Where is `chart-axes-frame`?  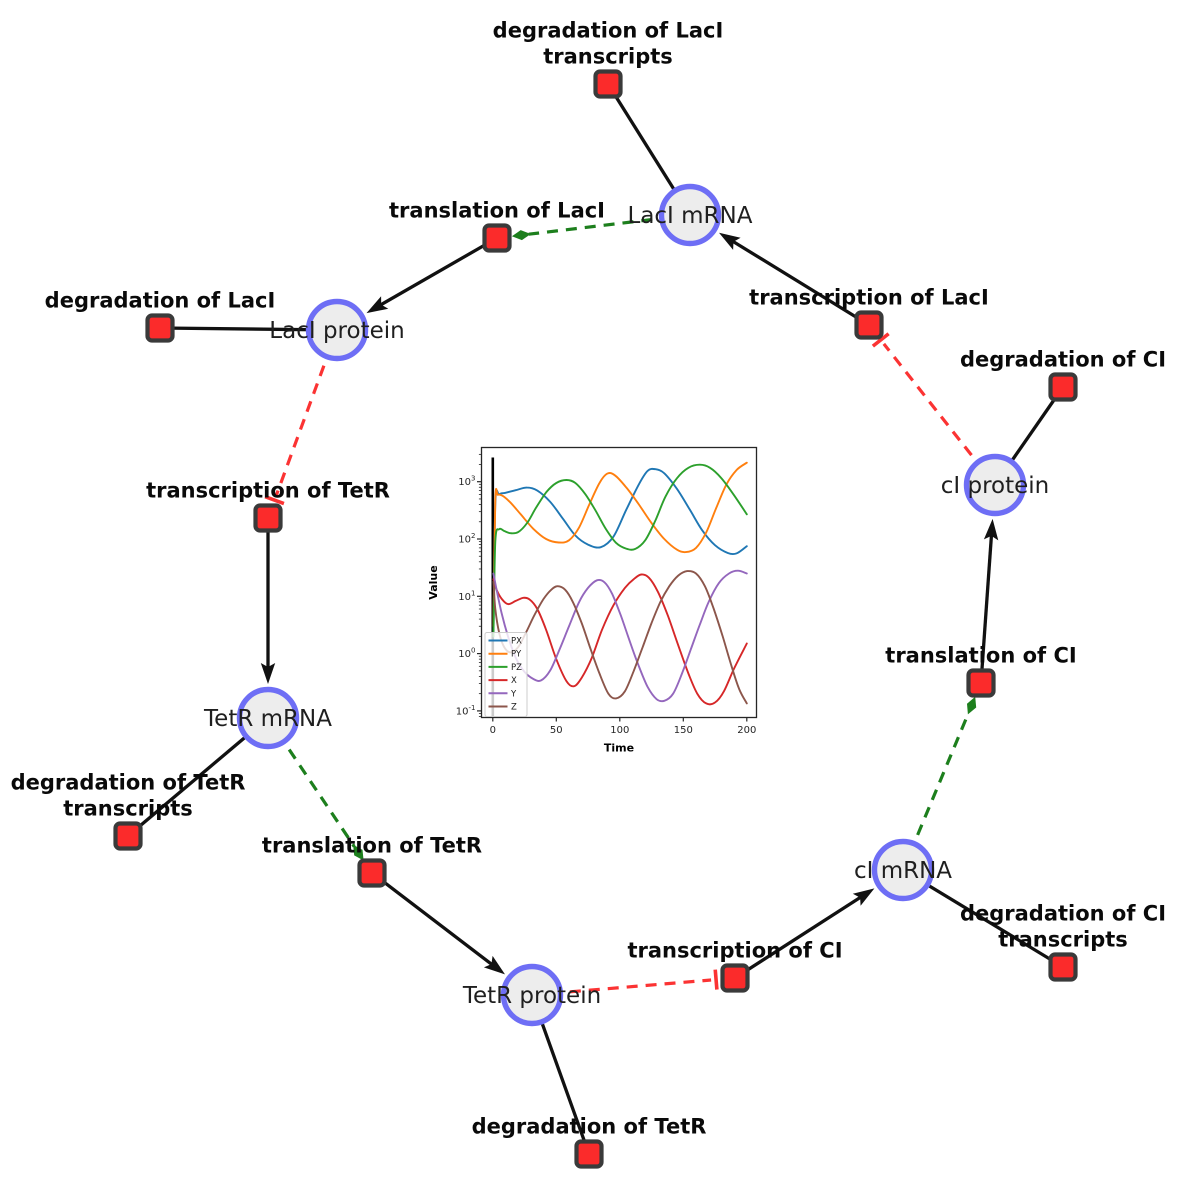 chart-axes-frame is located at coordinates (619, 582).